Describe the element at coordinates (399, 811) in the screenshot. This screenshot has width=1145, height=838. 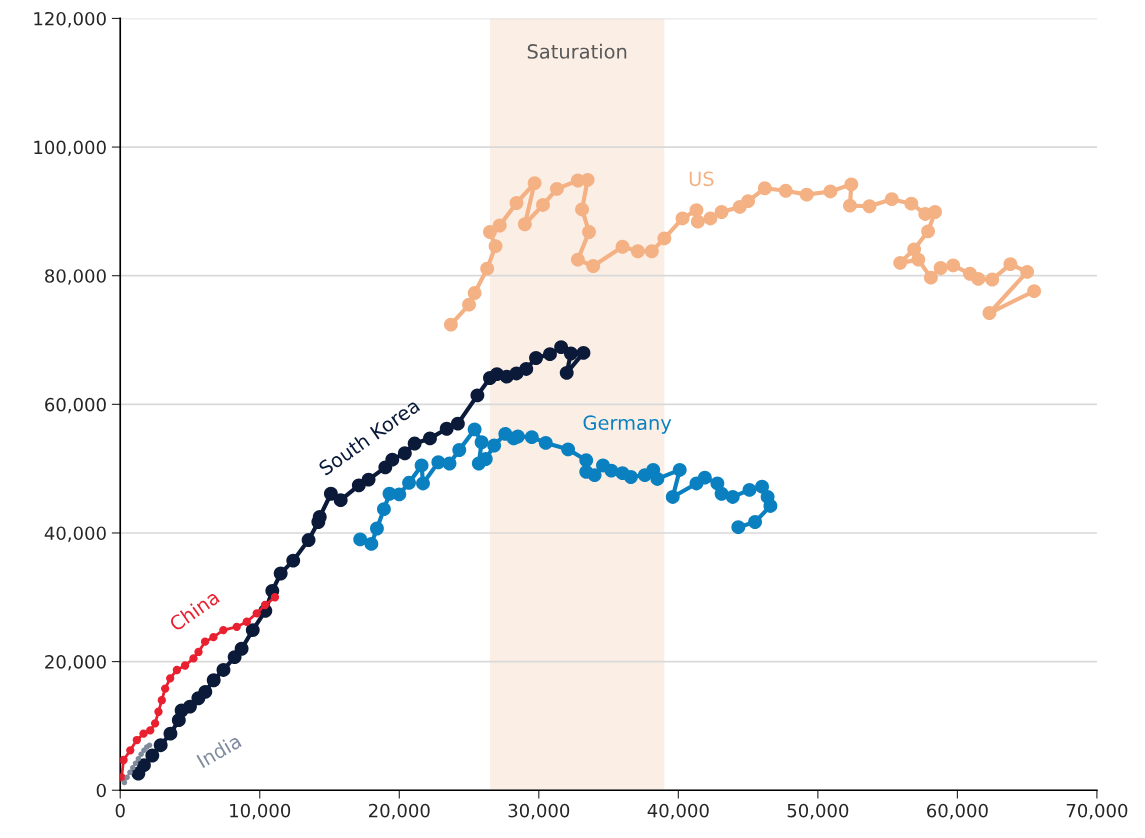
I see `x-tick-label: 20,000` at that location.